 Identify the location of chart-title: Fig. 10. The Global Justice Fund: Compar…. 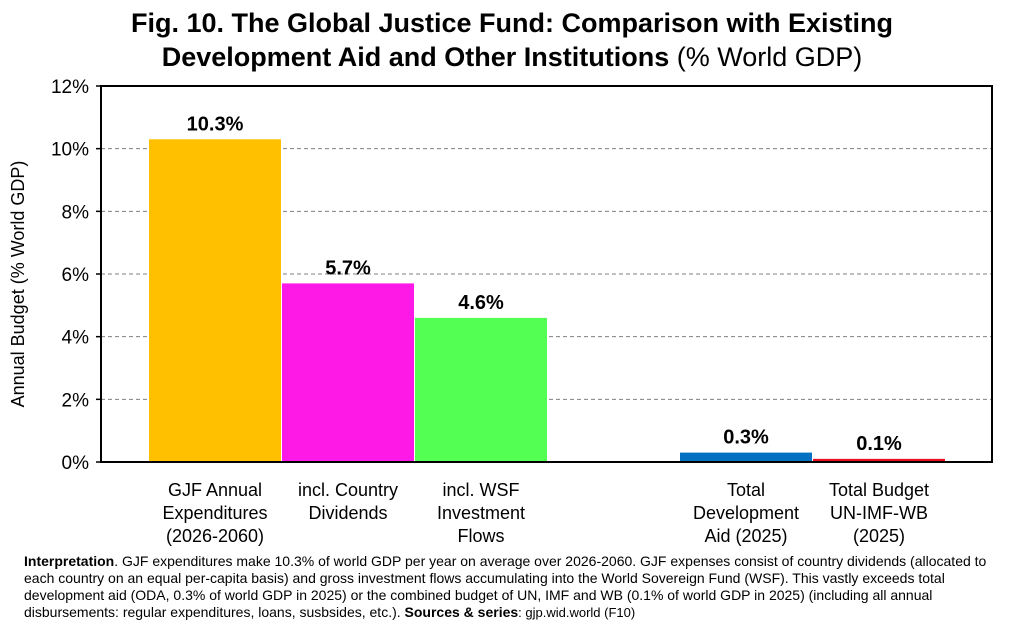
(512, 40).